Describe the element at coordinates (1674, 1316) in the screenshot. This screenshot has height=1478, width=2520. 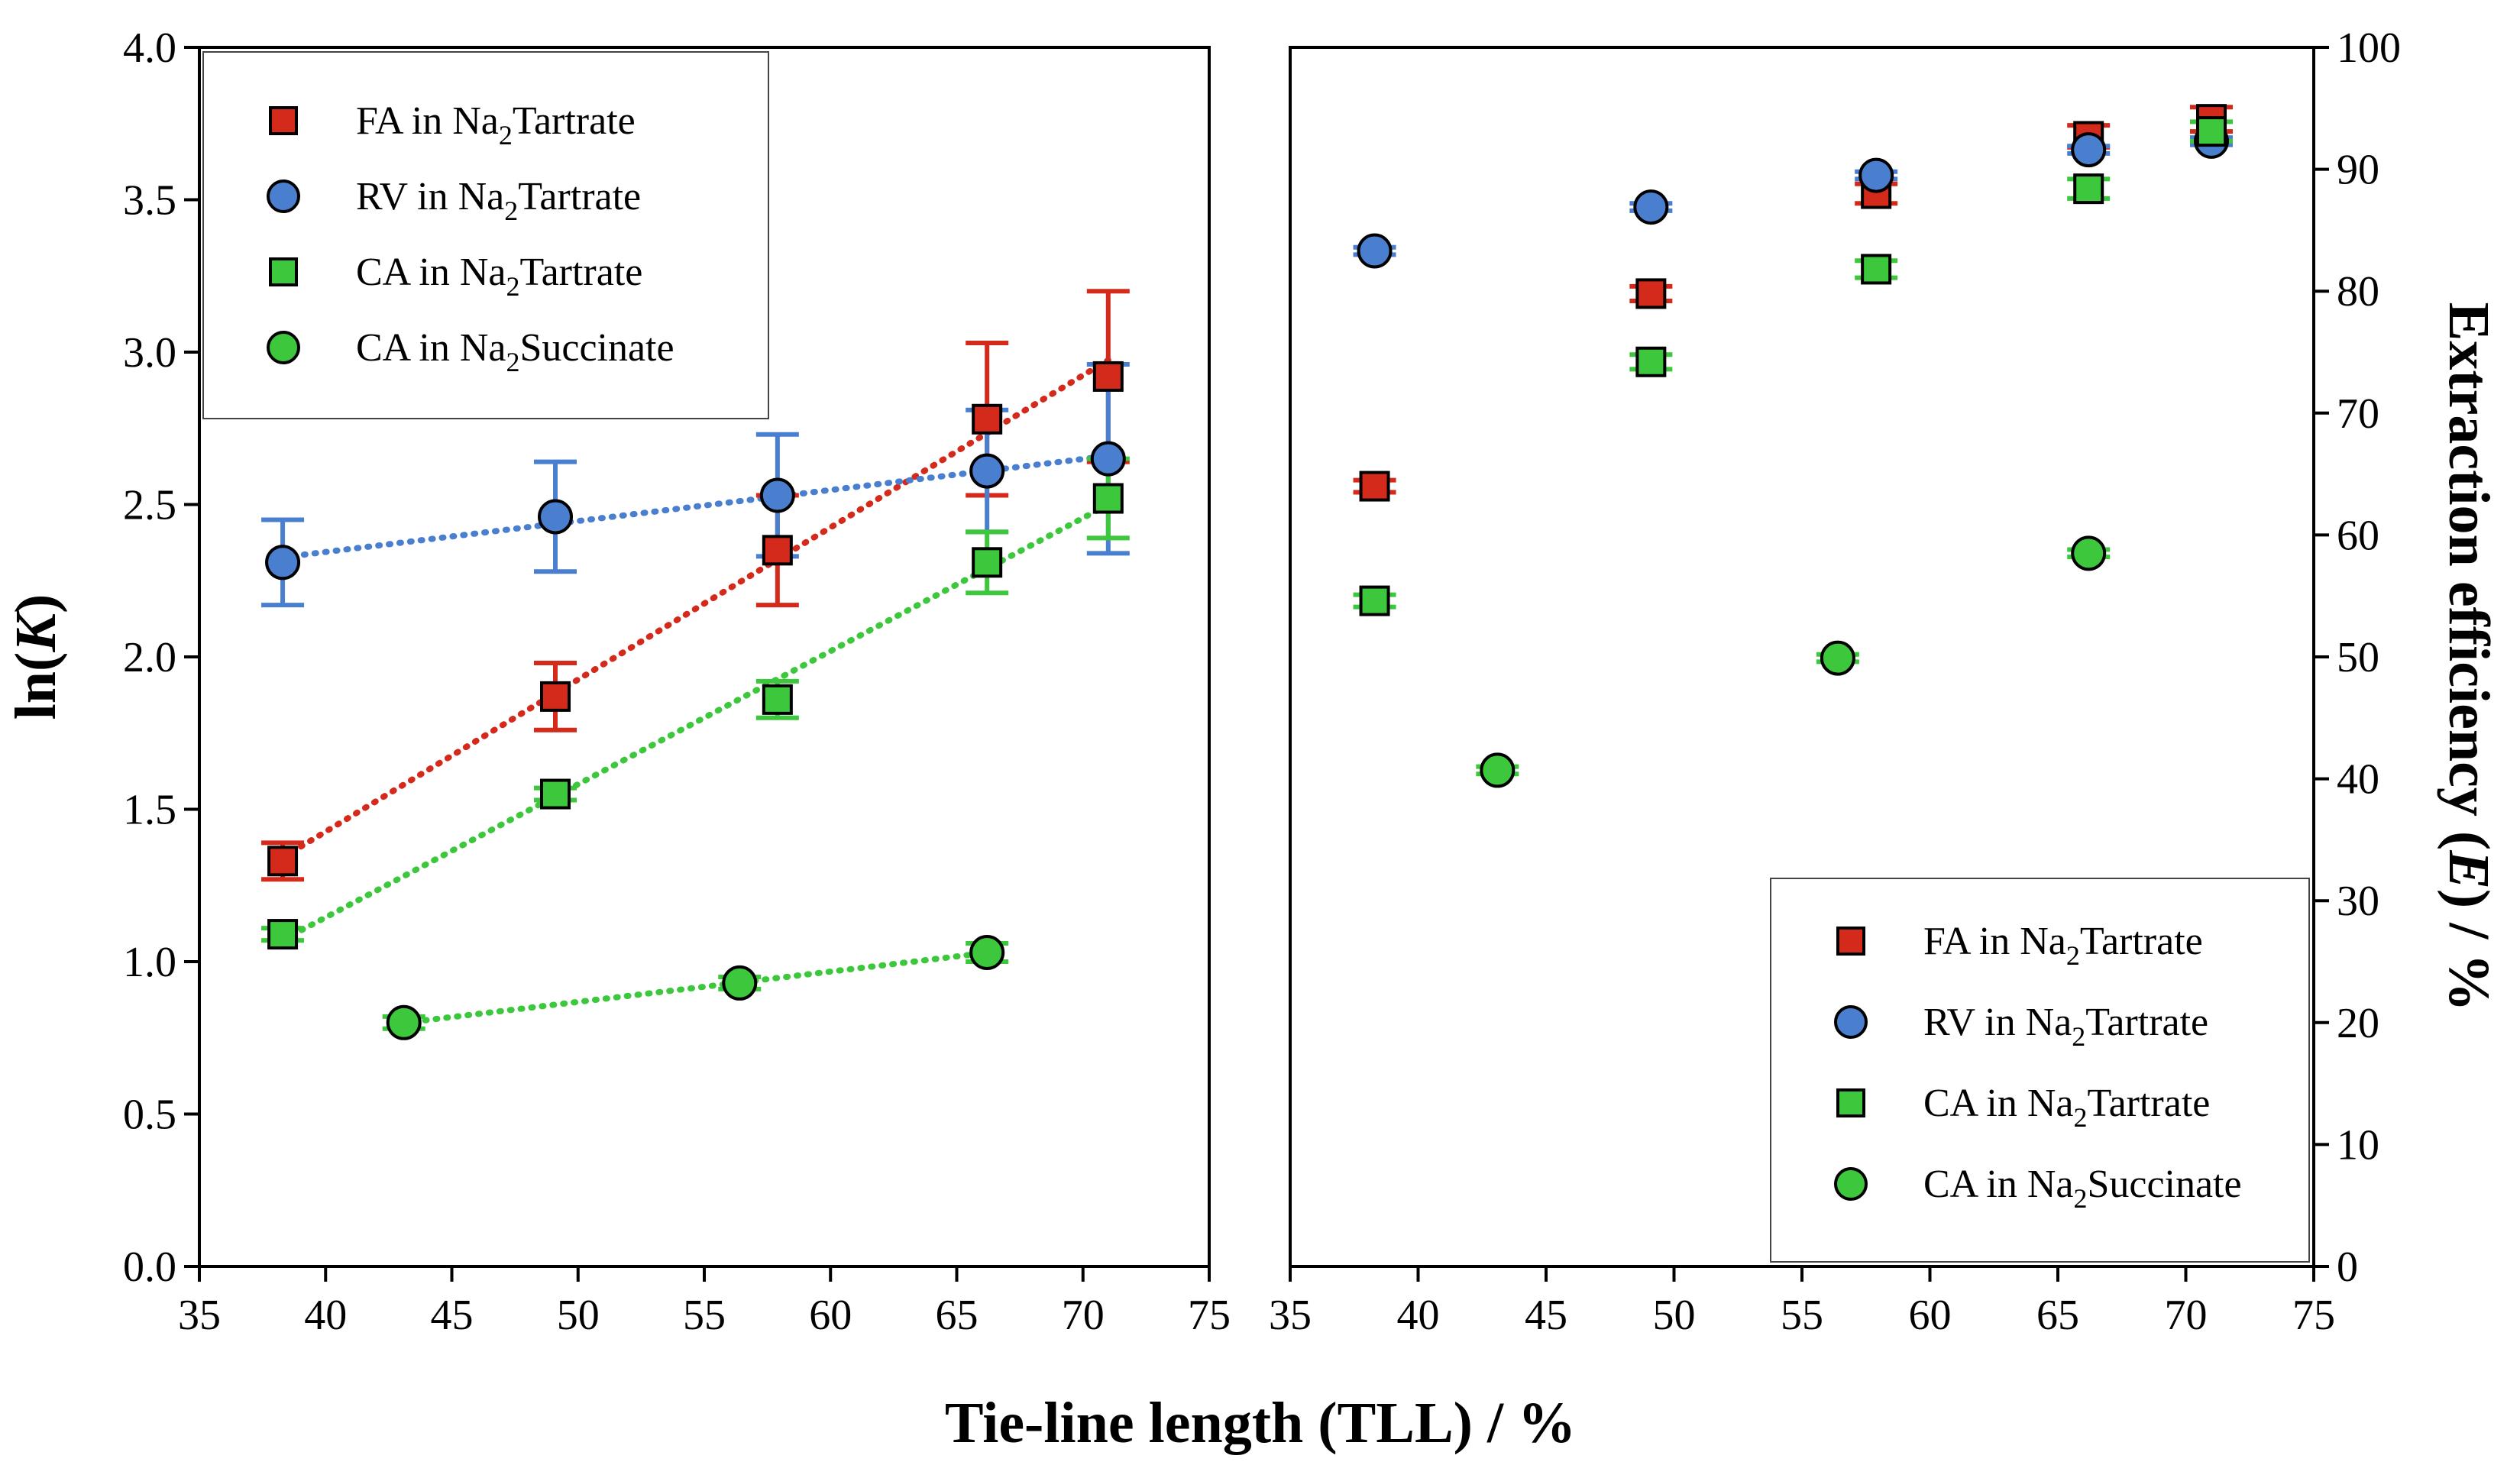
I see `right-x-tick-label: 50` at that location.